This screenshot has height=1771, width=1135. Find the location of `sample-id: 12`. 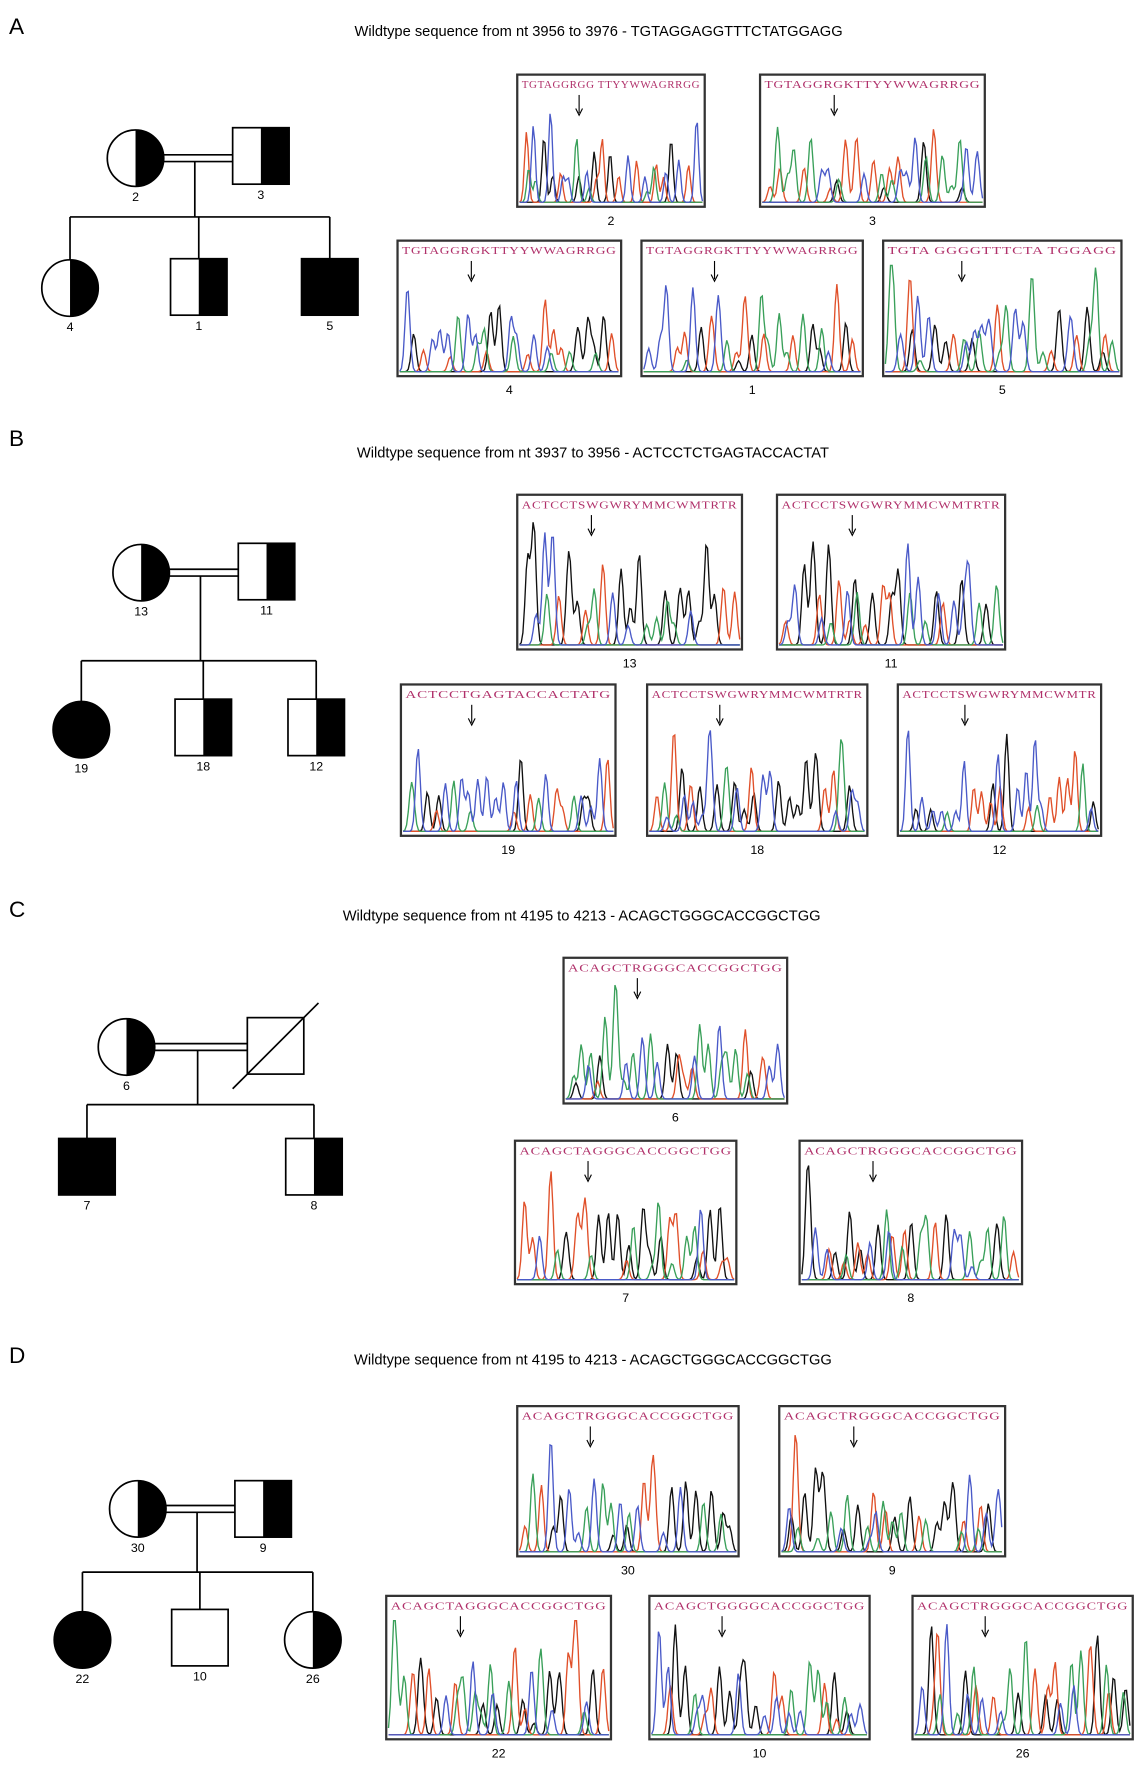

sample-id: 12 is located at coordinates (1000, 850).